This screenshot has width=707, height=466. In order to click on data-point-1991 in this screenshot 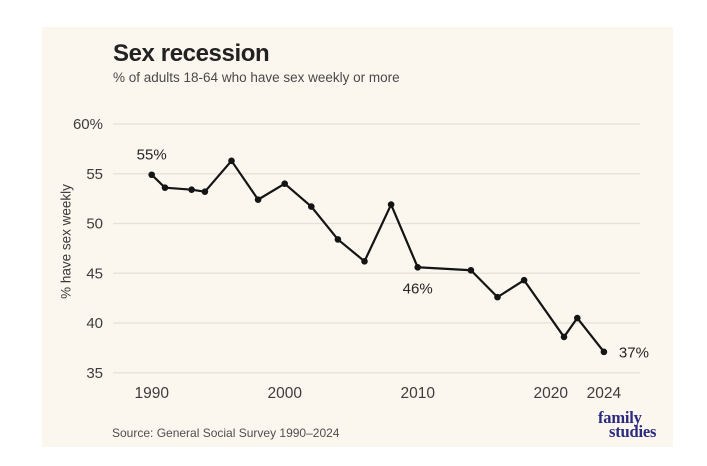, I will do `click(165, 187)`.